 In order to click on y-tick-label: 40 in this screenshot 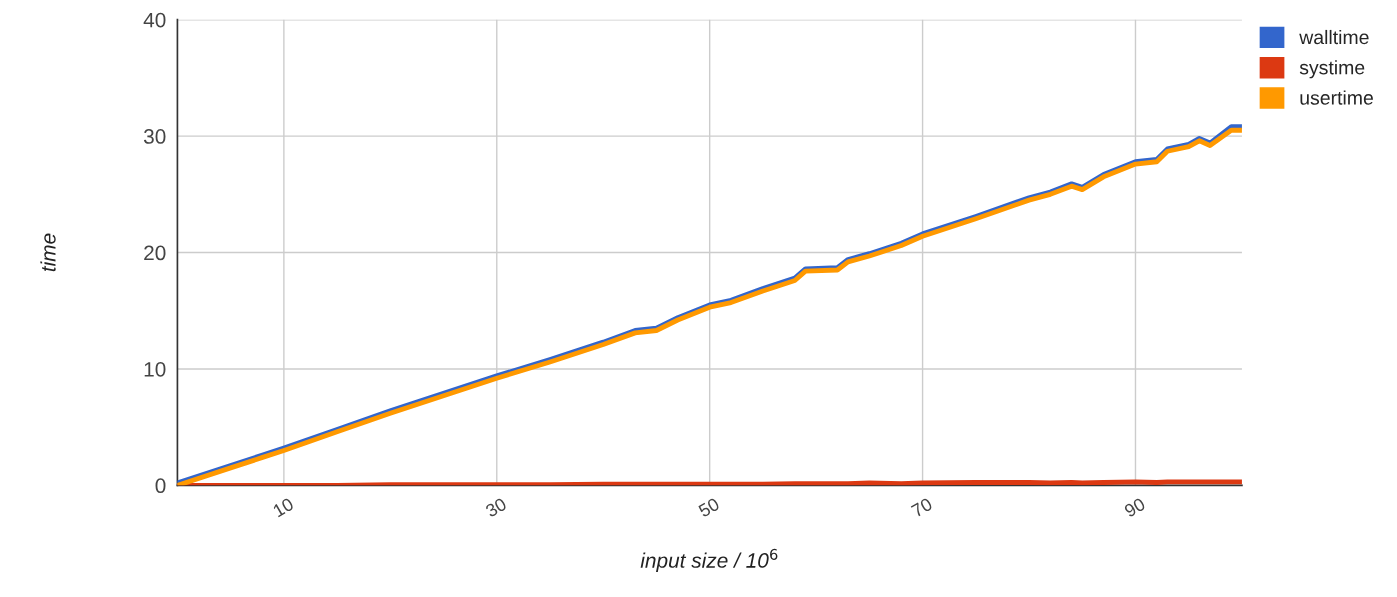, I will do `click(154, 20)`.